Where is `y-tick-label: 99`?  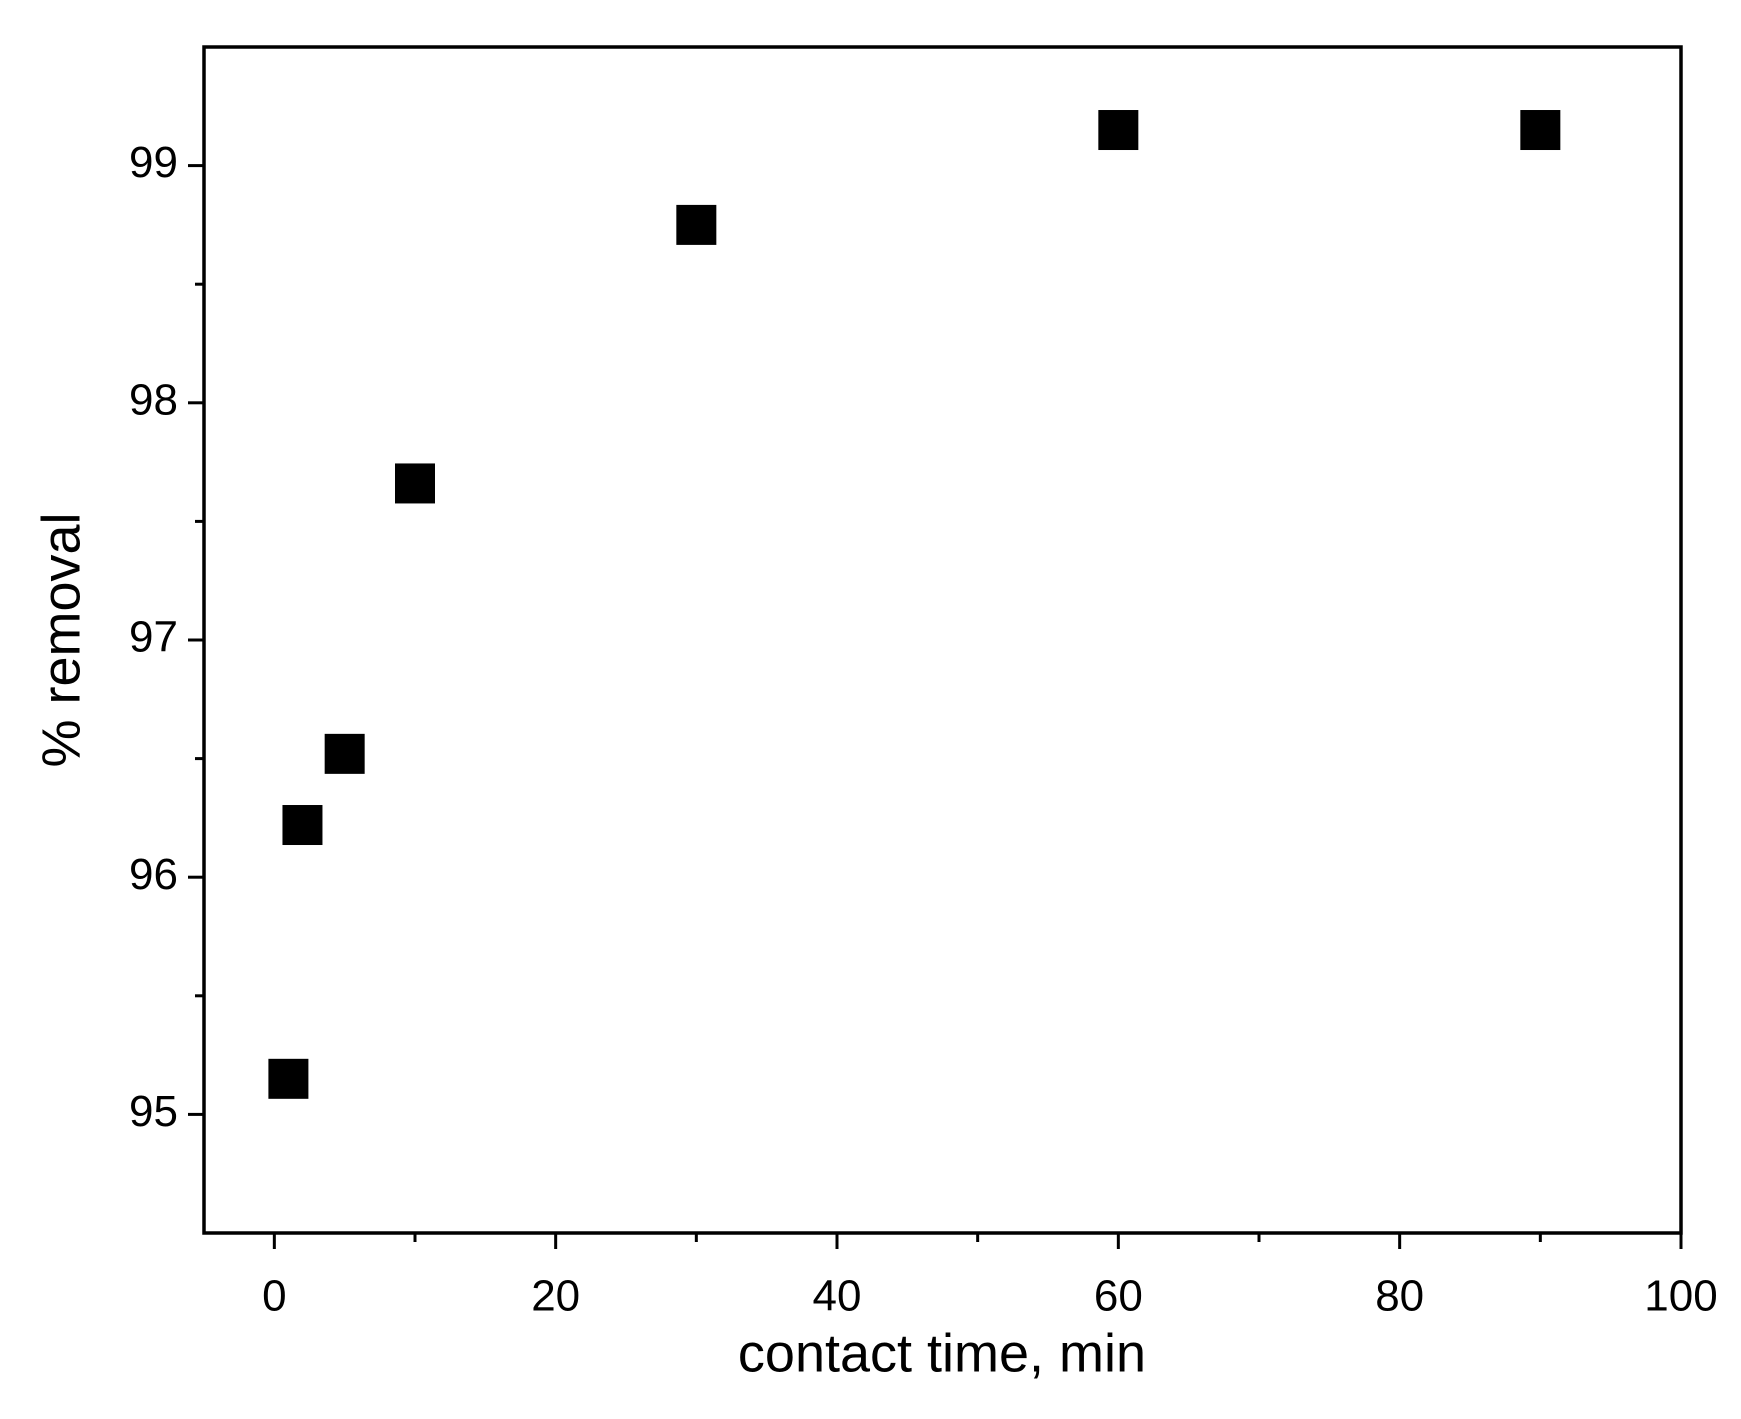
y-tick-label: 99 is located at coordinates (153, 162).